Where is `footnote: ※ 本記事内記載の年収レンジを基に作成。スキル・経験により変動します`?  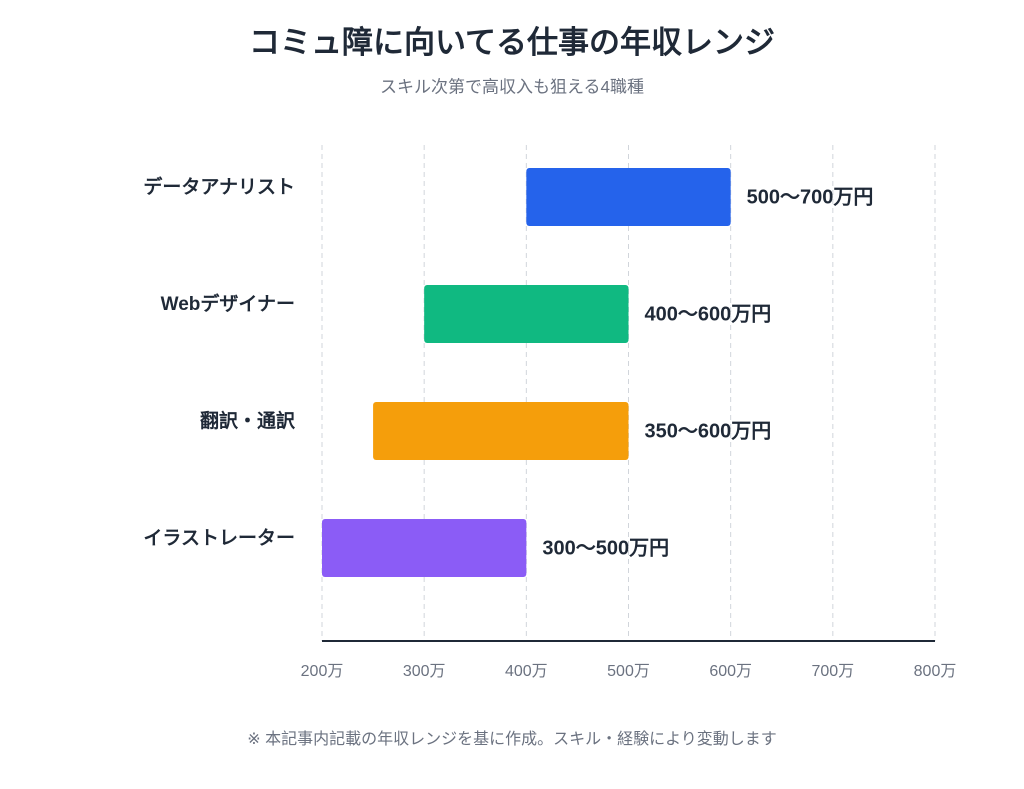 footnote: ※ 本記事内記載の年収レンジを基に作成。スキル・経験により変動します is located at coordinates (512, 739).